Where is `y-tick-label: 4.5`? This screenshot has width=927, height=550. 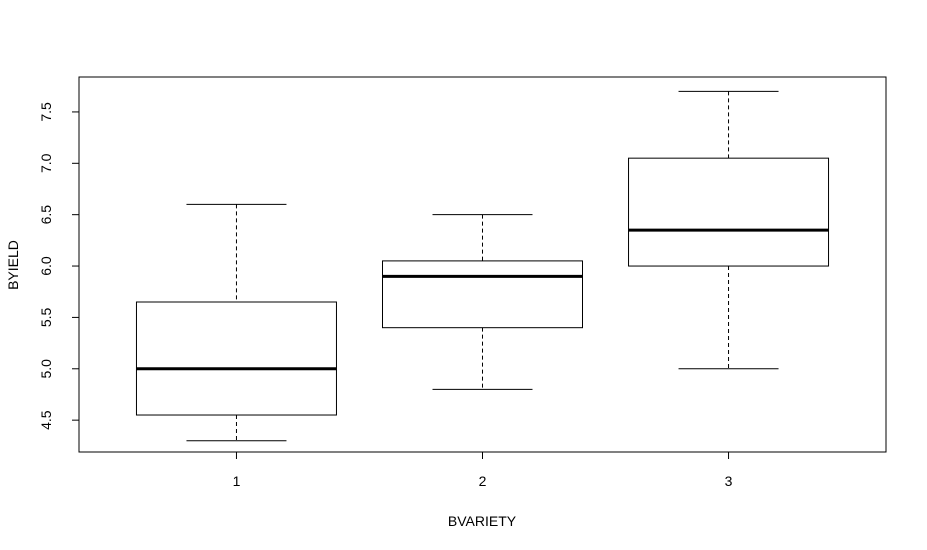
y-tick-label: 4.5 is located at coordinates (46, 420).